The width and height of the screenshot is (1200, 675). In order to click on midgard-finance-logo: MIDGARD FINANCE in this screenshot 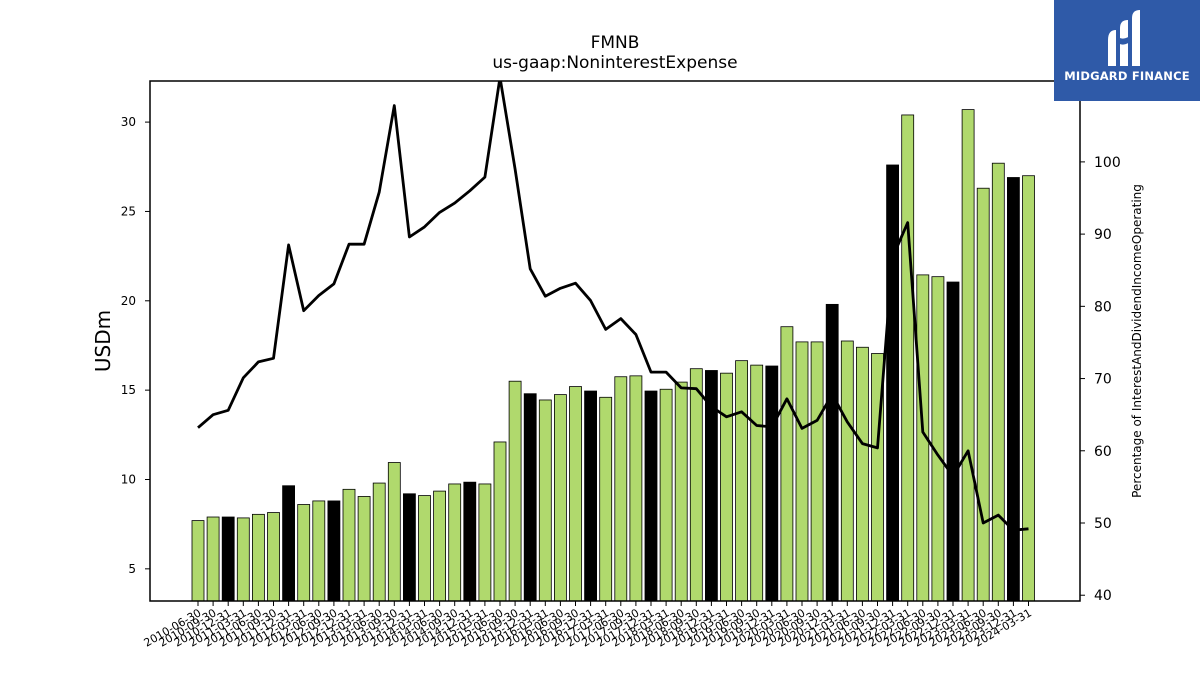, I will do `click(1127, 50)`.